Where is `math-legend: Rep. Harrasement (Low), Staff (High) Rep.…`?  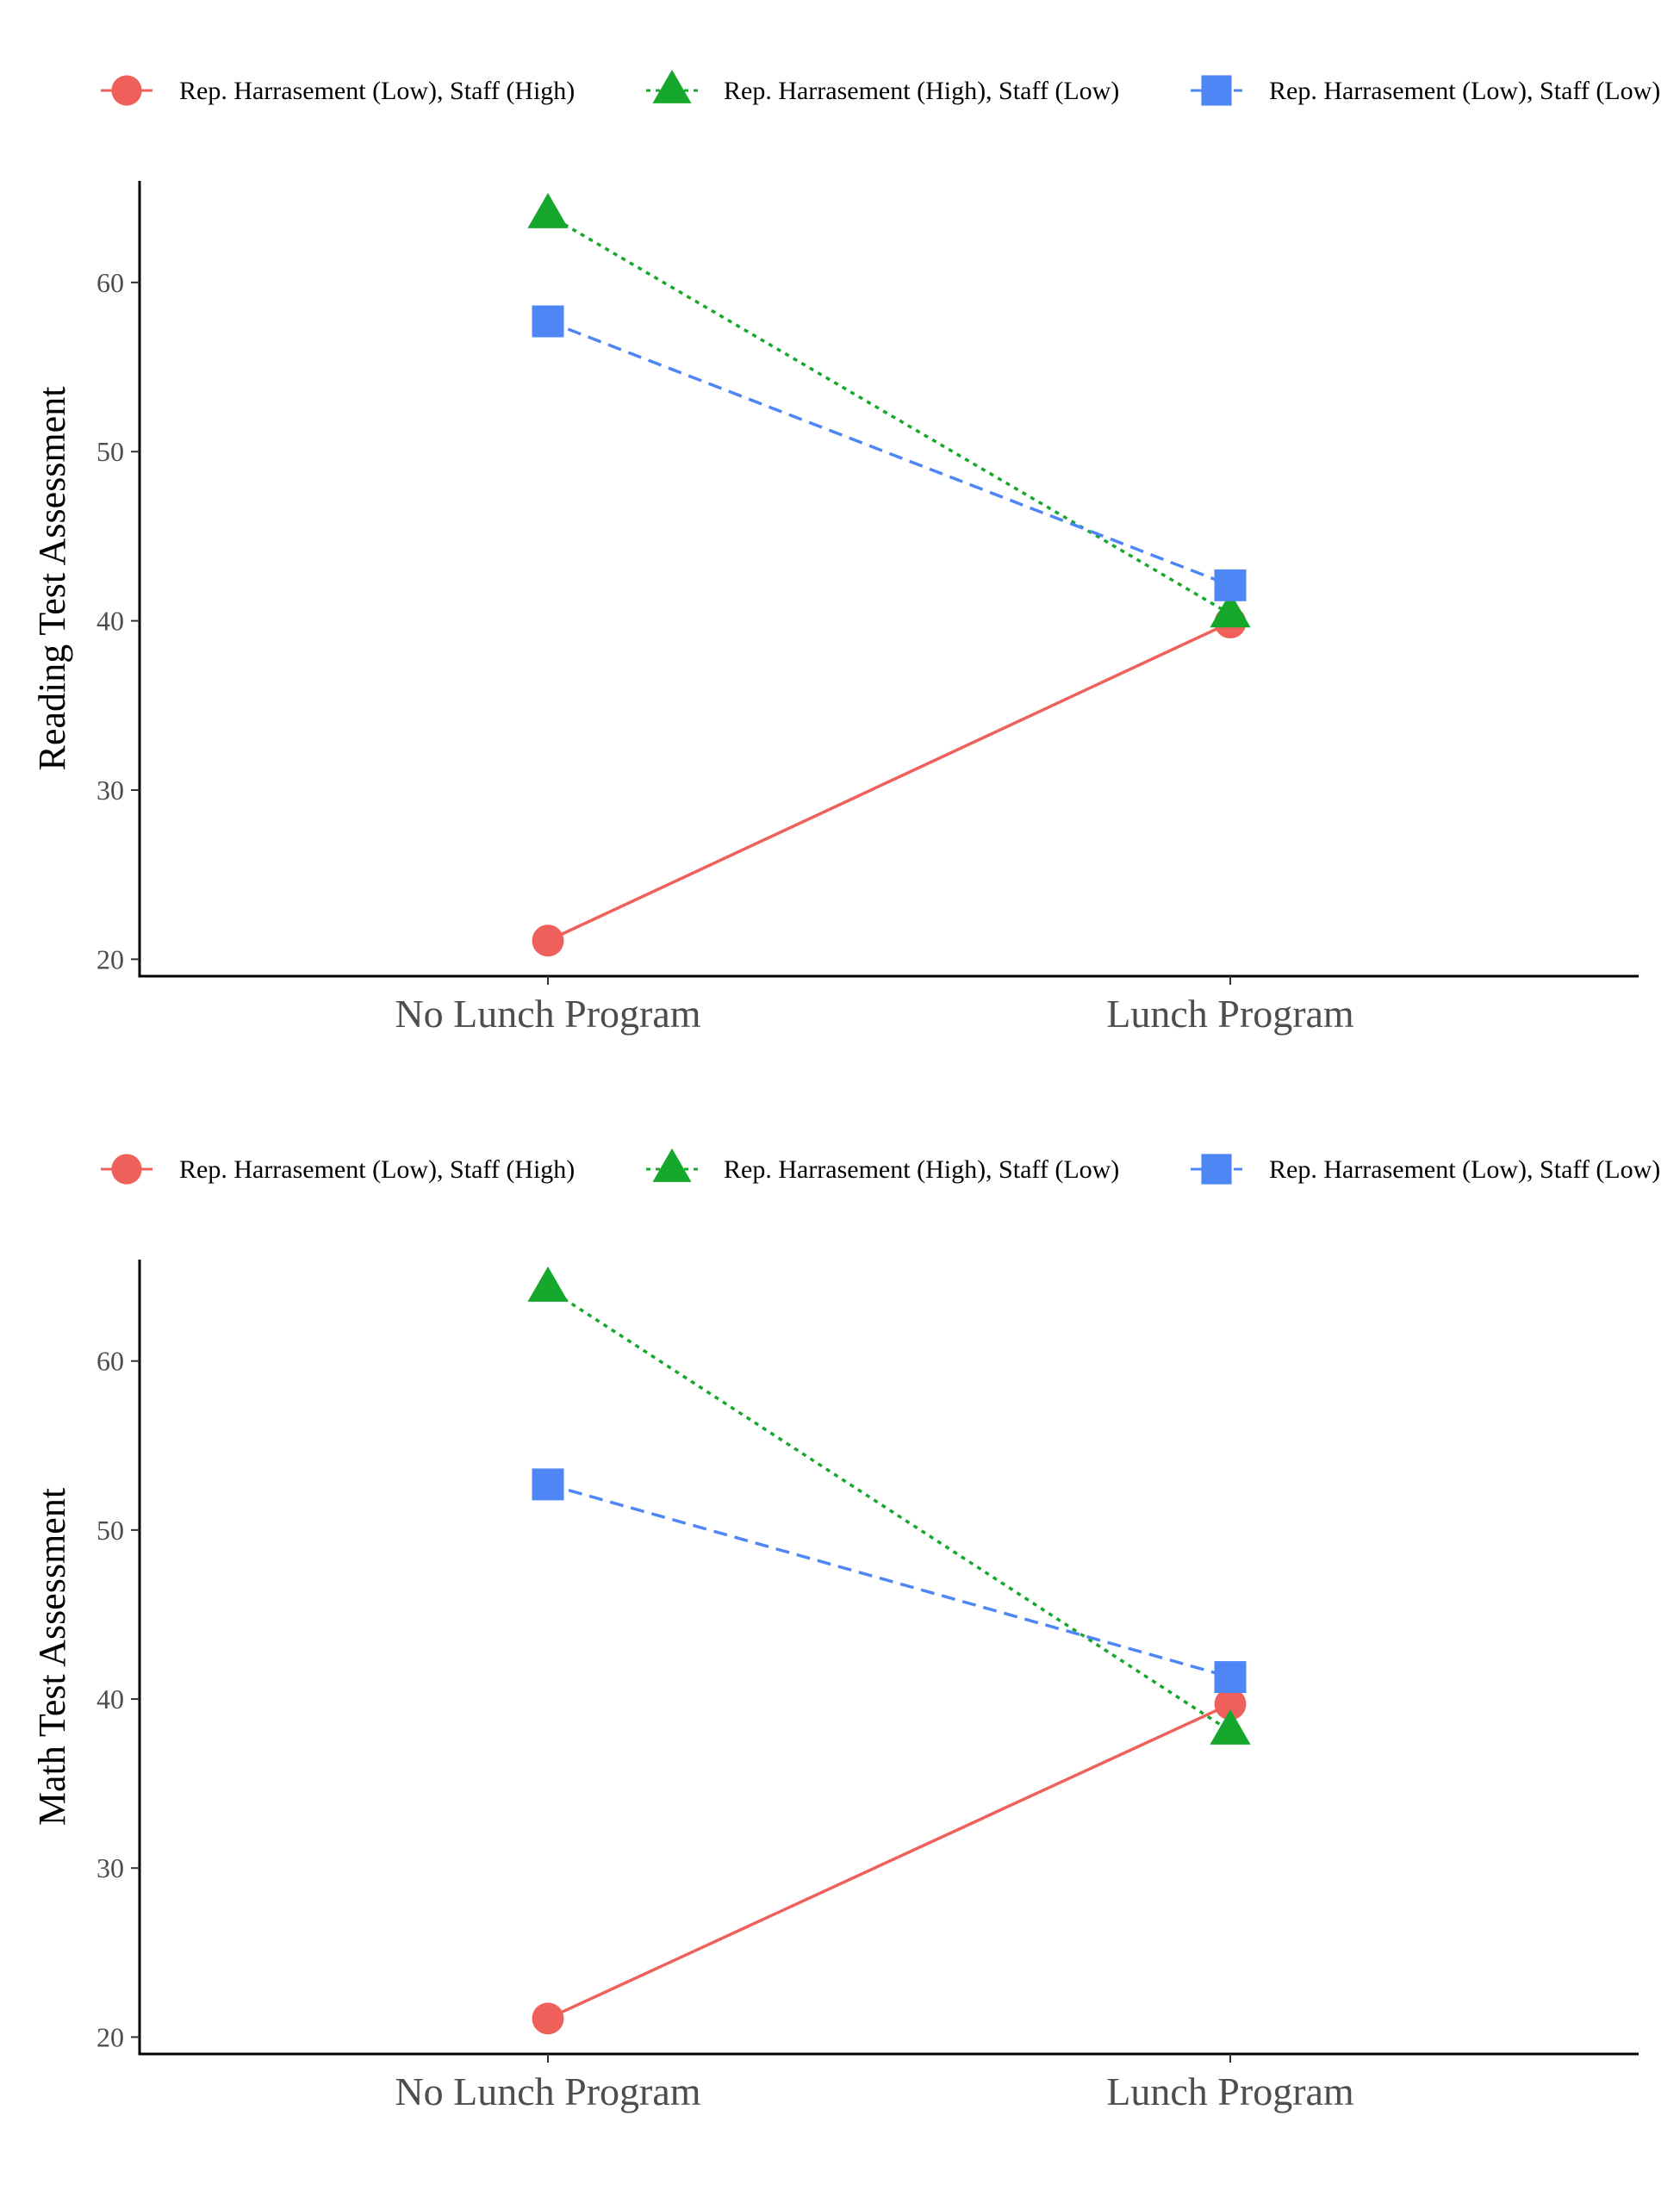 math-legend: Rep. Harrasement (Low), Staff (High) Rep.… is located at coordinates (881, 1166).